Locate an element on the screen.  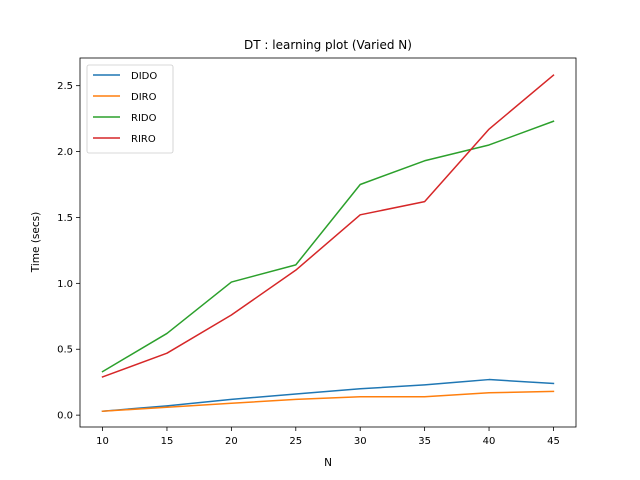
x-tick-label: 35 is located at coordinates (424, 441).